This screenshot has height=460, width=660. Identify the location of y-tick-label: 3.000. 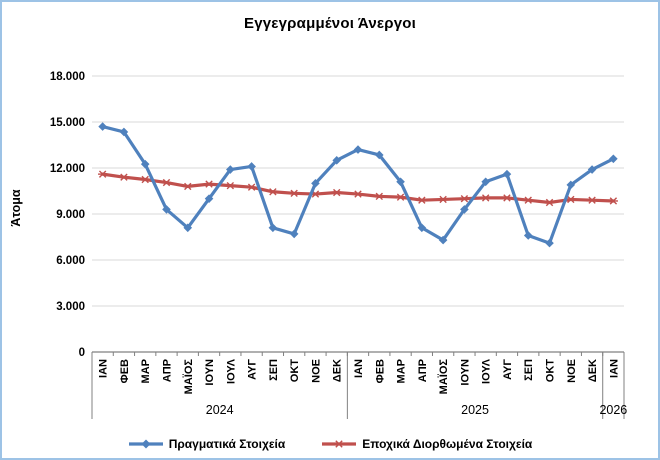
(70, 307).